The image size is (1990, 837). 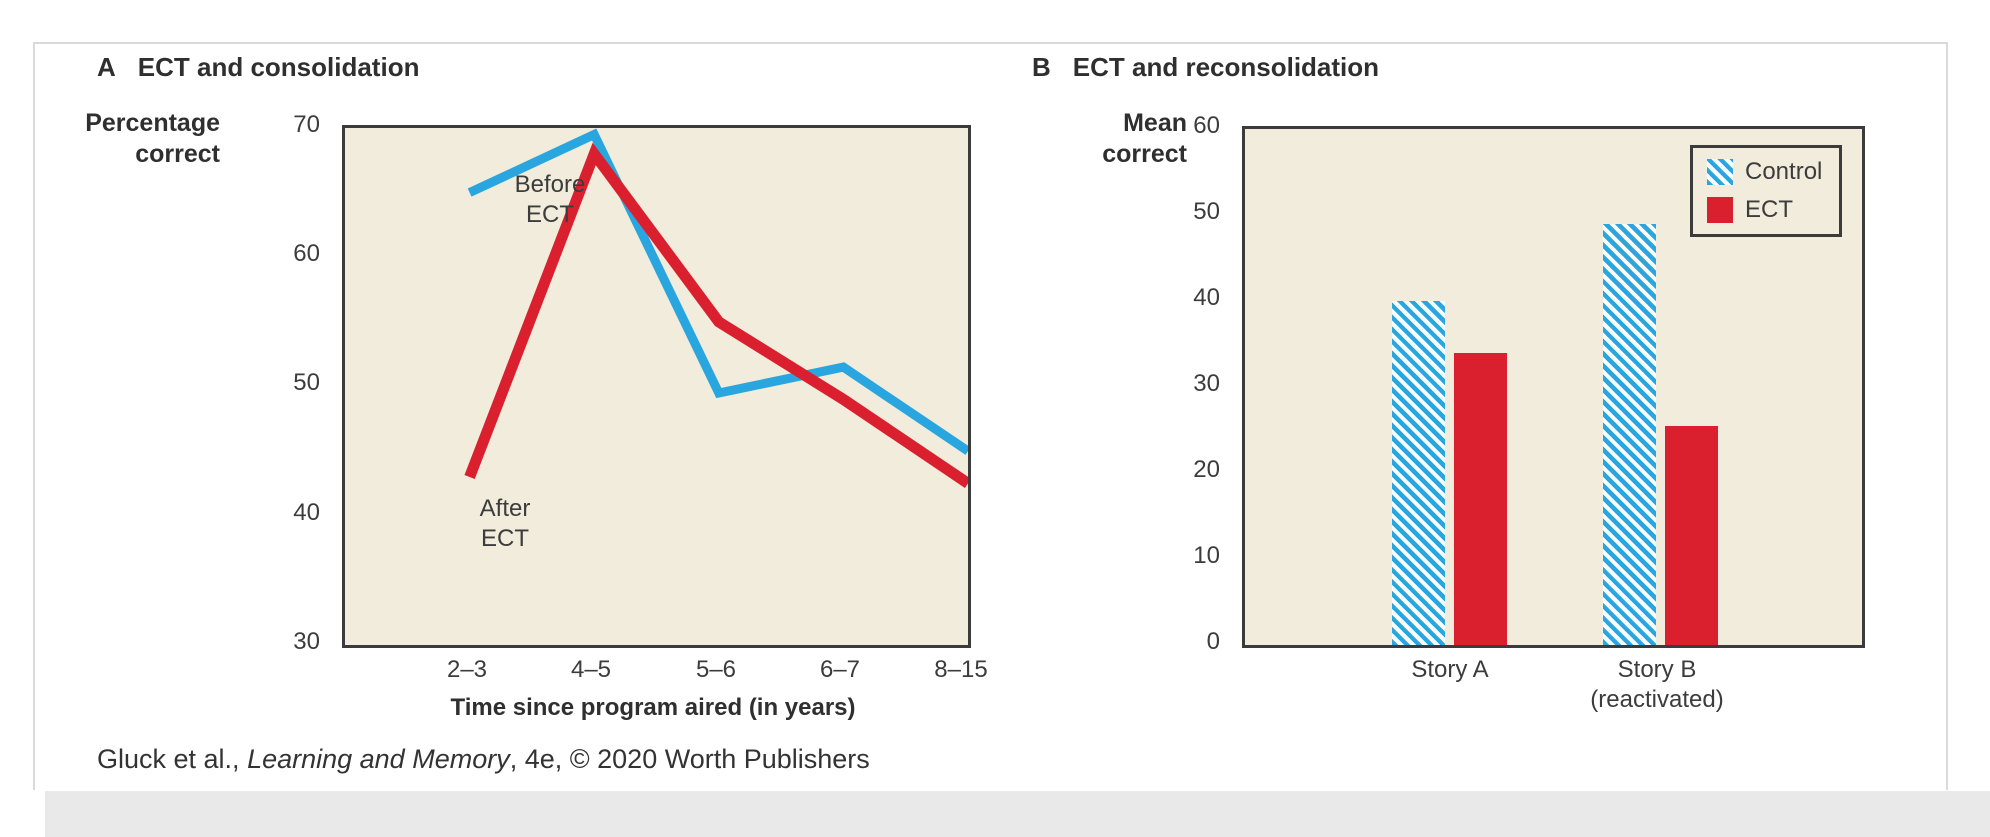 What do you see at coordinates (961, 669) in the screenshot?
I see `panel-a-x-tick: 8–15` at bounding box center [961, 669].